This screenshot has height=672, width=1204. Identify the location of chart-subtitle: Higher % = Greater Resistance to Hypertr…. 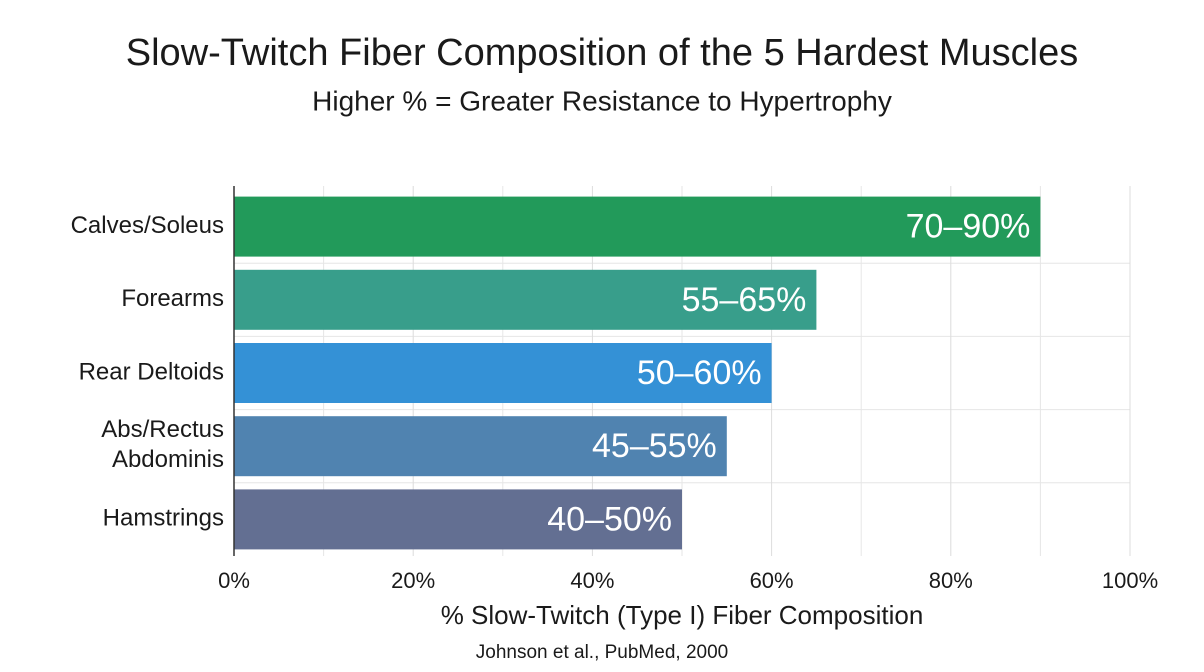
(602, 100).